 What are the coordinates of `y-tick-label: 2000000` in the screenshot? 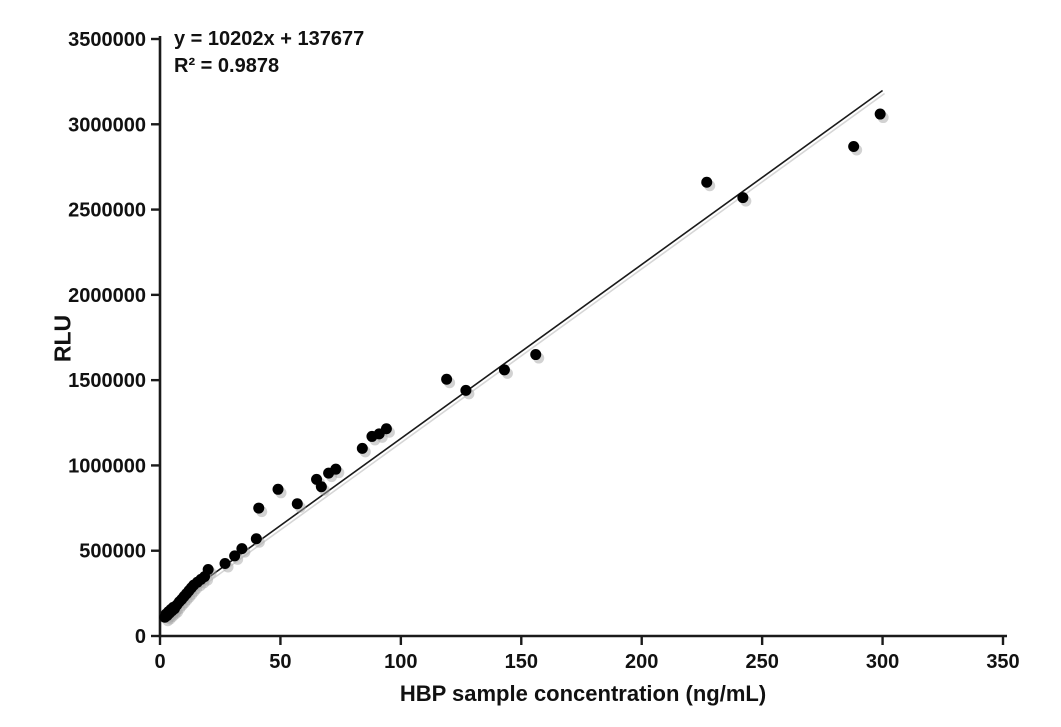 It's located at (107, 296).